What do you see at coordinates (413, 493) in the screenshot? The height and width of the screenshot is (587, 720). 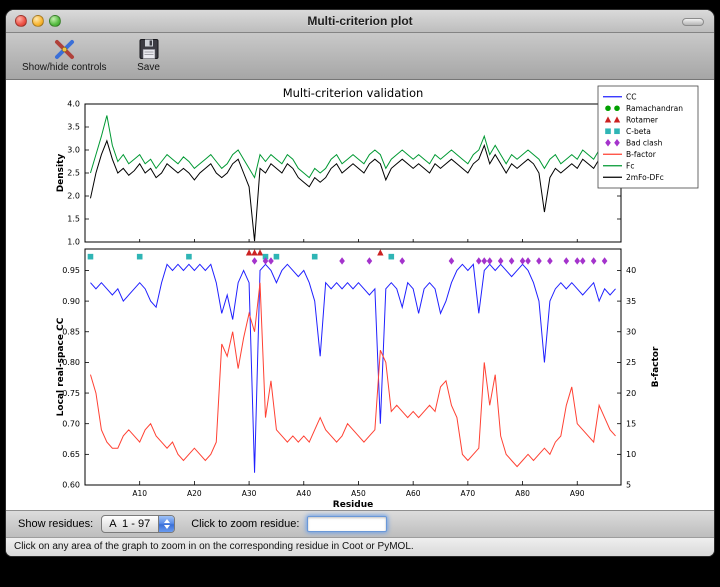 I see `svg-text: A60` at bounding box center [413, 493].